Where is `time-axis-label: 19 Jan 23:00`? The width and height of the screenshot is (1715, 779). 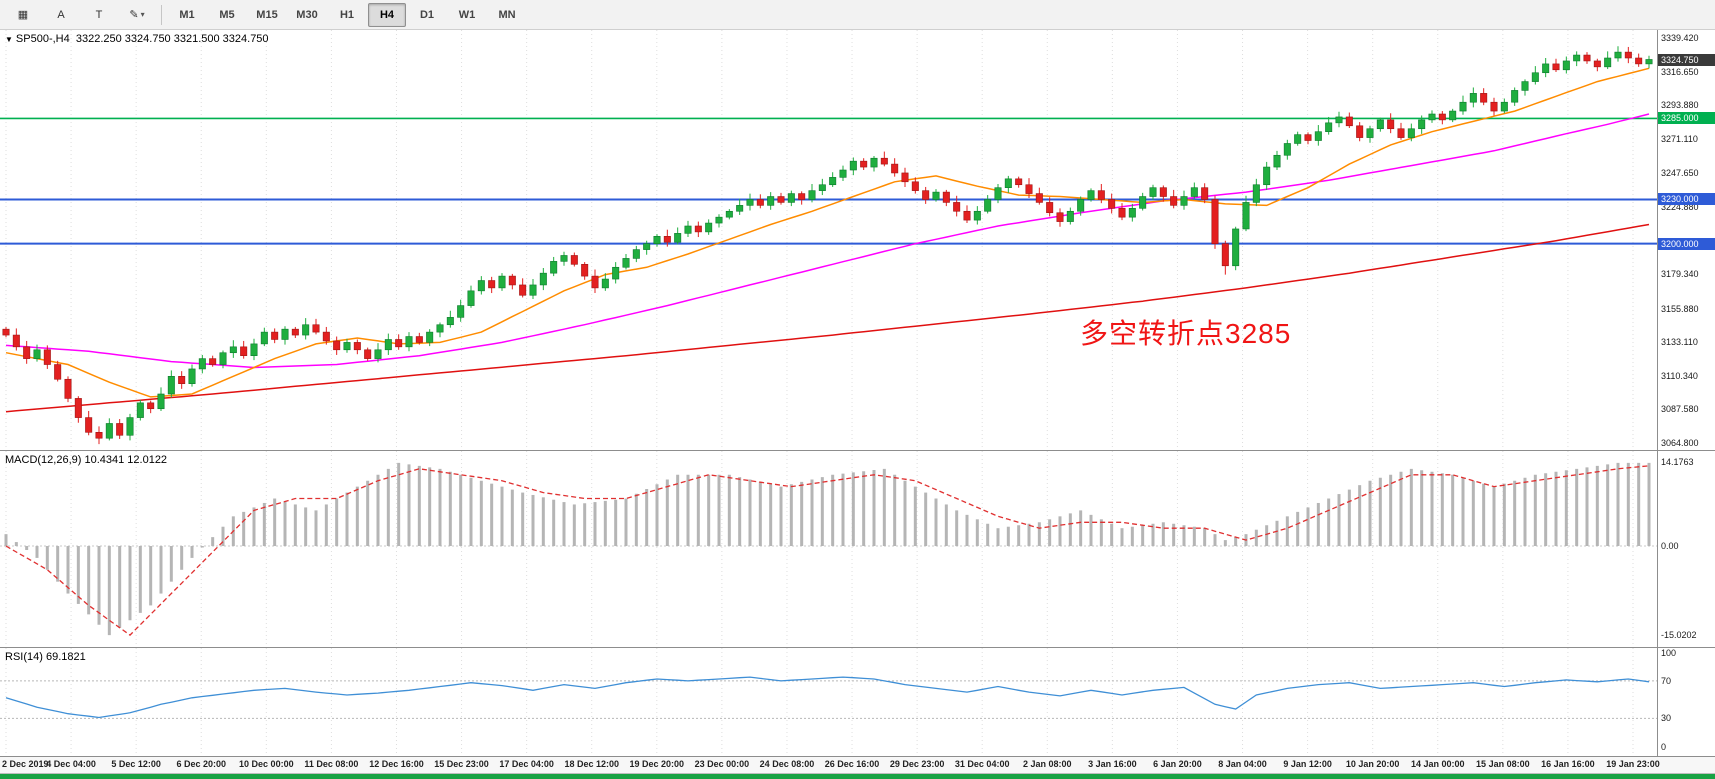 time-axis-label: 19 Jan 23:00 is located at coordinates (1633, 764).